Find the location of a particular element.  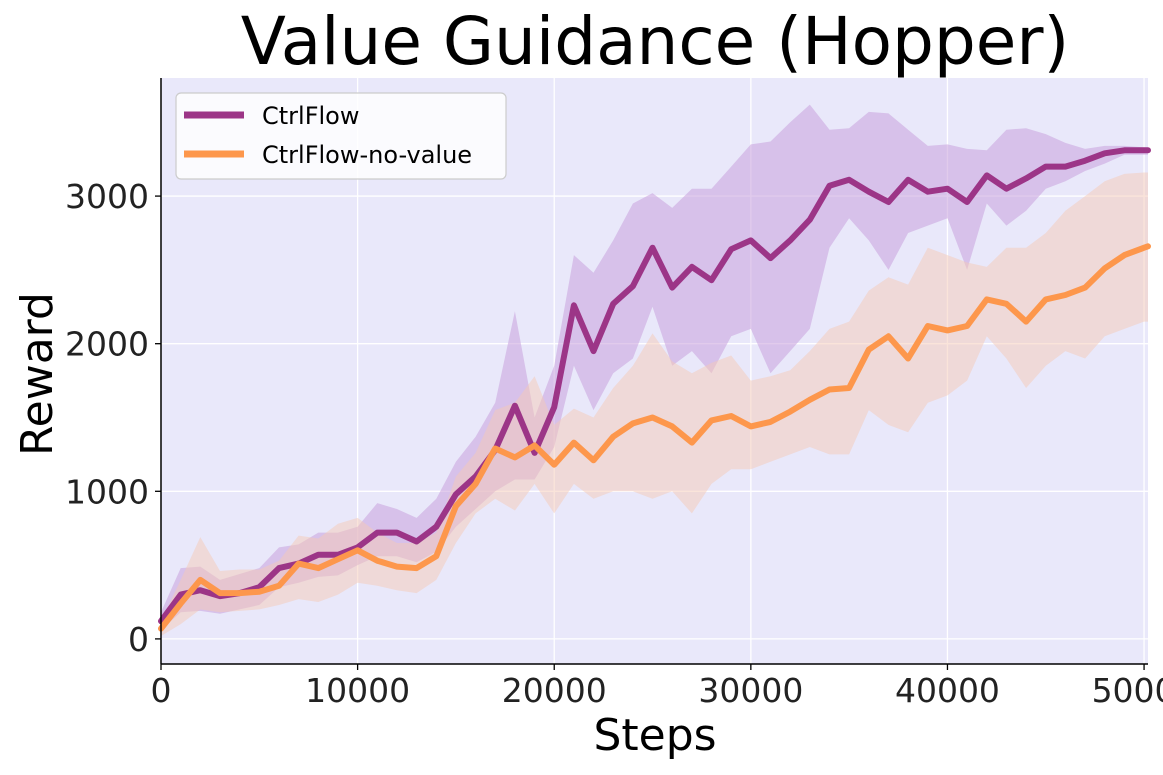

legend-label-ctrlflow-no-value: CtrlFlow-no-value is located at coordinates (367, 155).